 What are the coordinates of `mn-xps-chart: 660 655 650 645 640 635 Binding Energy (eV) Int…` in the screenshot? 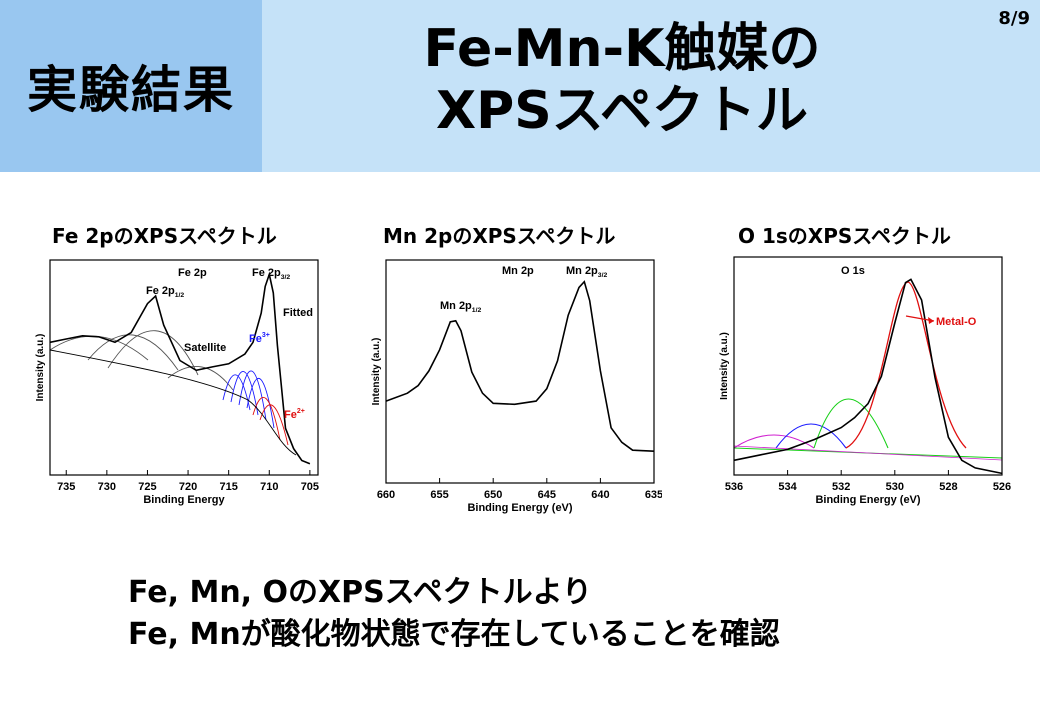 It's located at (516, 386).